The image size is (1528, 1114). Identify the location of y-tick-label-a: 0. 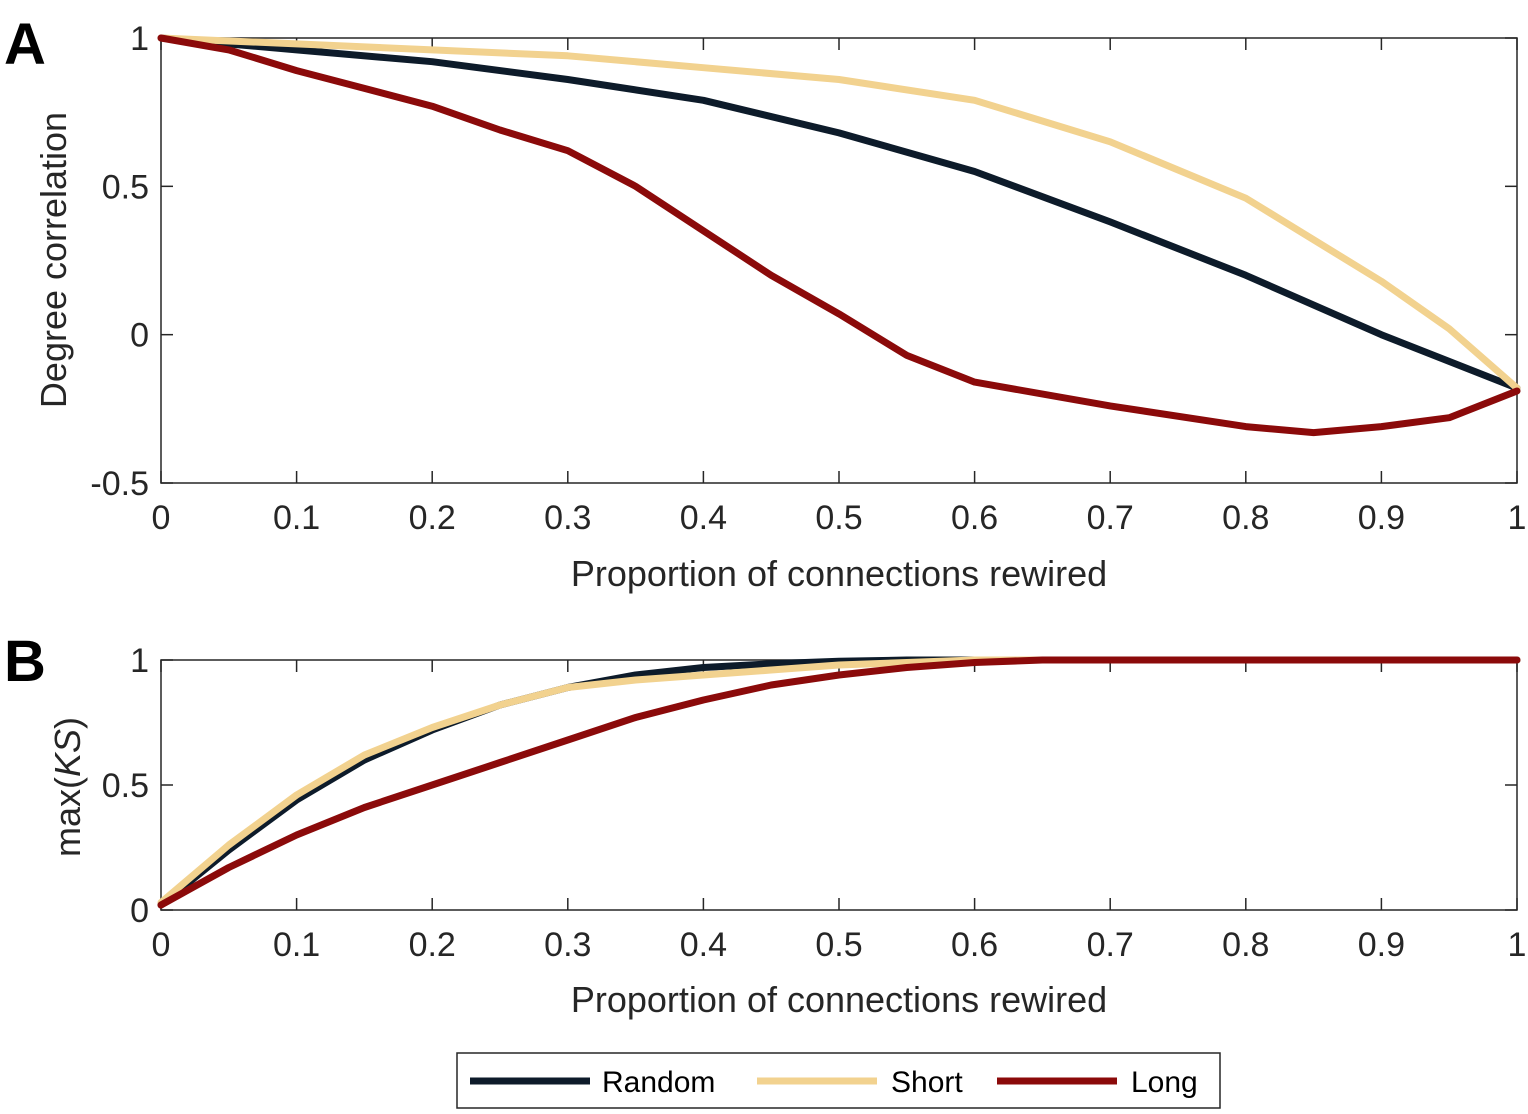
(139, 336).